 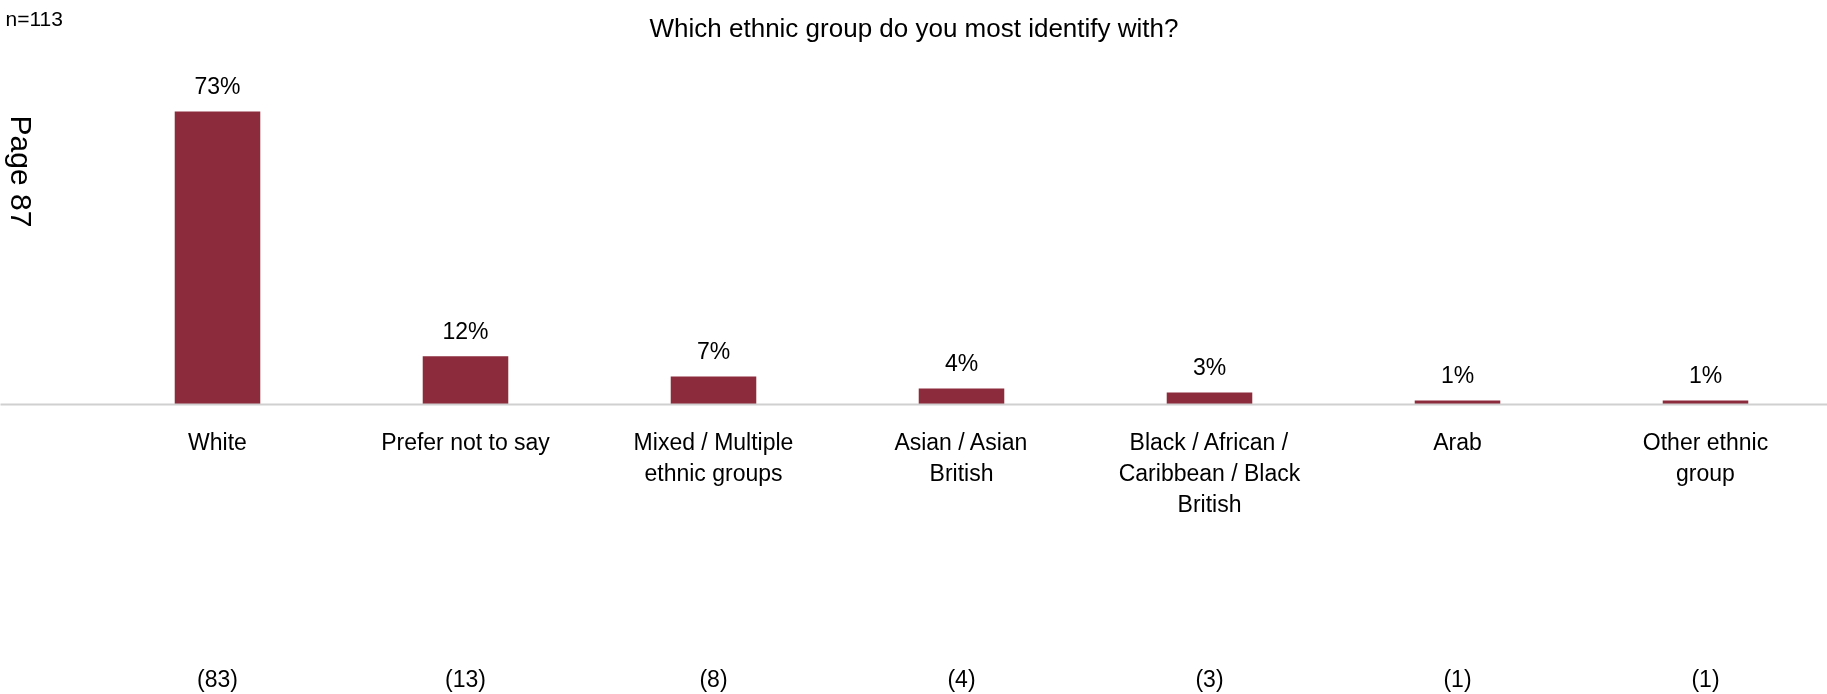 I want to click on text: n=113, so click(x=34, y=18).